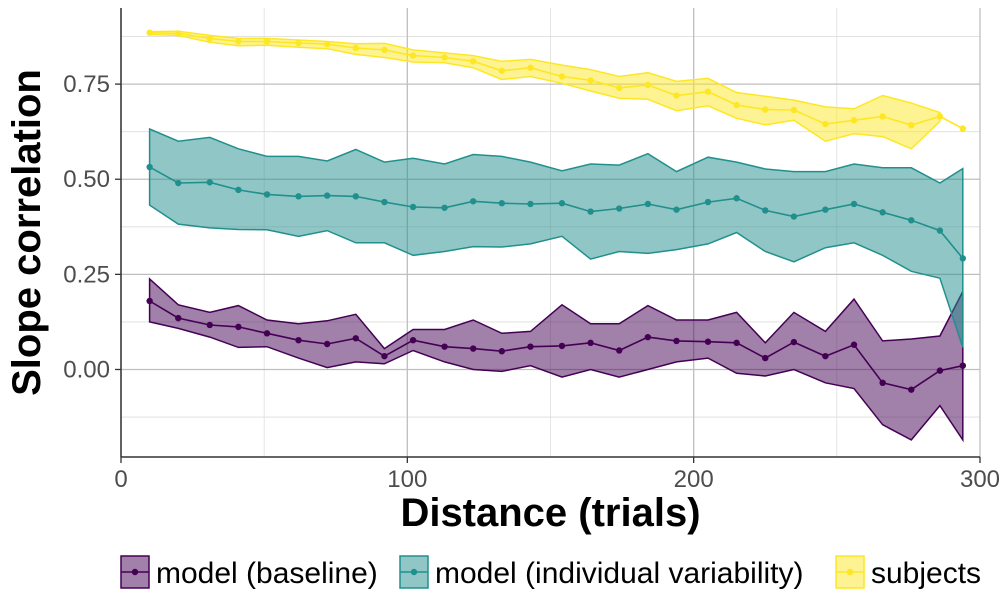 The width and height of the screenshot is (1000, 600). I want to click on legend-item: model (baseline), so click(249, 572).